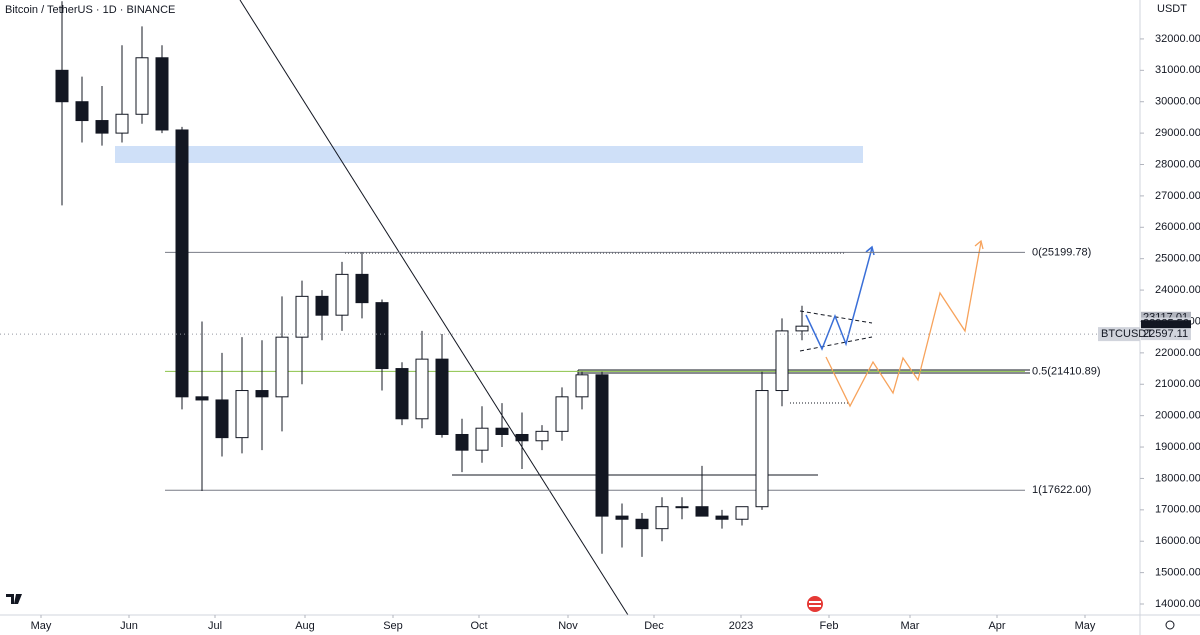  I want to click on y-tick-label: 24000.00, so click(1177, 290).